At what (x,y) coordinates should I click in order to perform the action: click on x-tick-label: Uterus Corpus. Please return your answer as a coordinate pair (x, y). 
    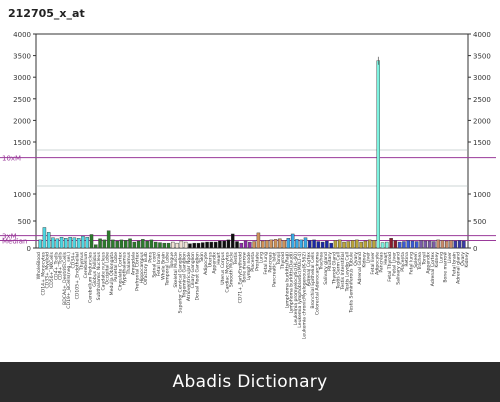
    Looking at the image, I should click on (223, 267).